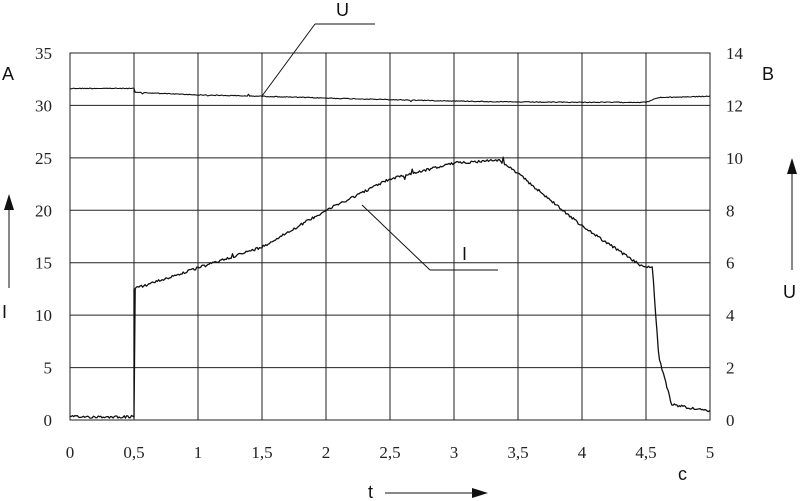 This screenshot has height=501, width=800. Describe the element at coordinates (8, 74) in the screenshot. I see `y-left-unit: A` at that location.